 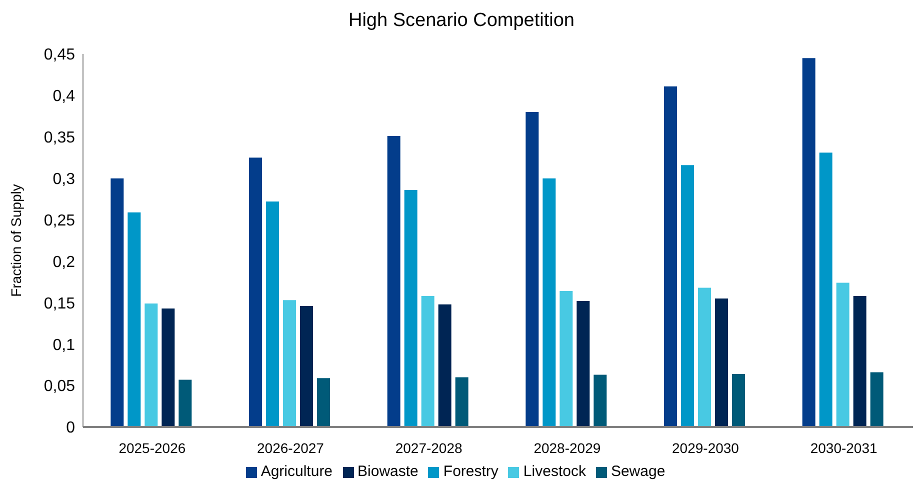 What do you see at coordinates (567, 448) in the screenshot?
I see `x-tick-label: 2028-2029` at bounding box center [567, 448].